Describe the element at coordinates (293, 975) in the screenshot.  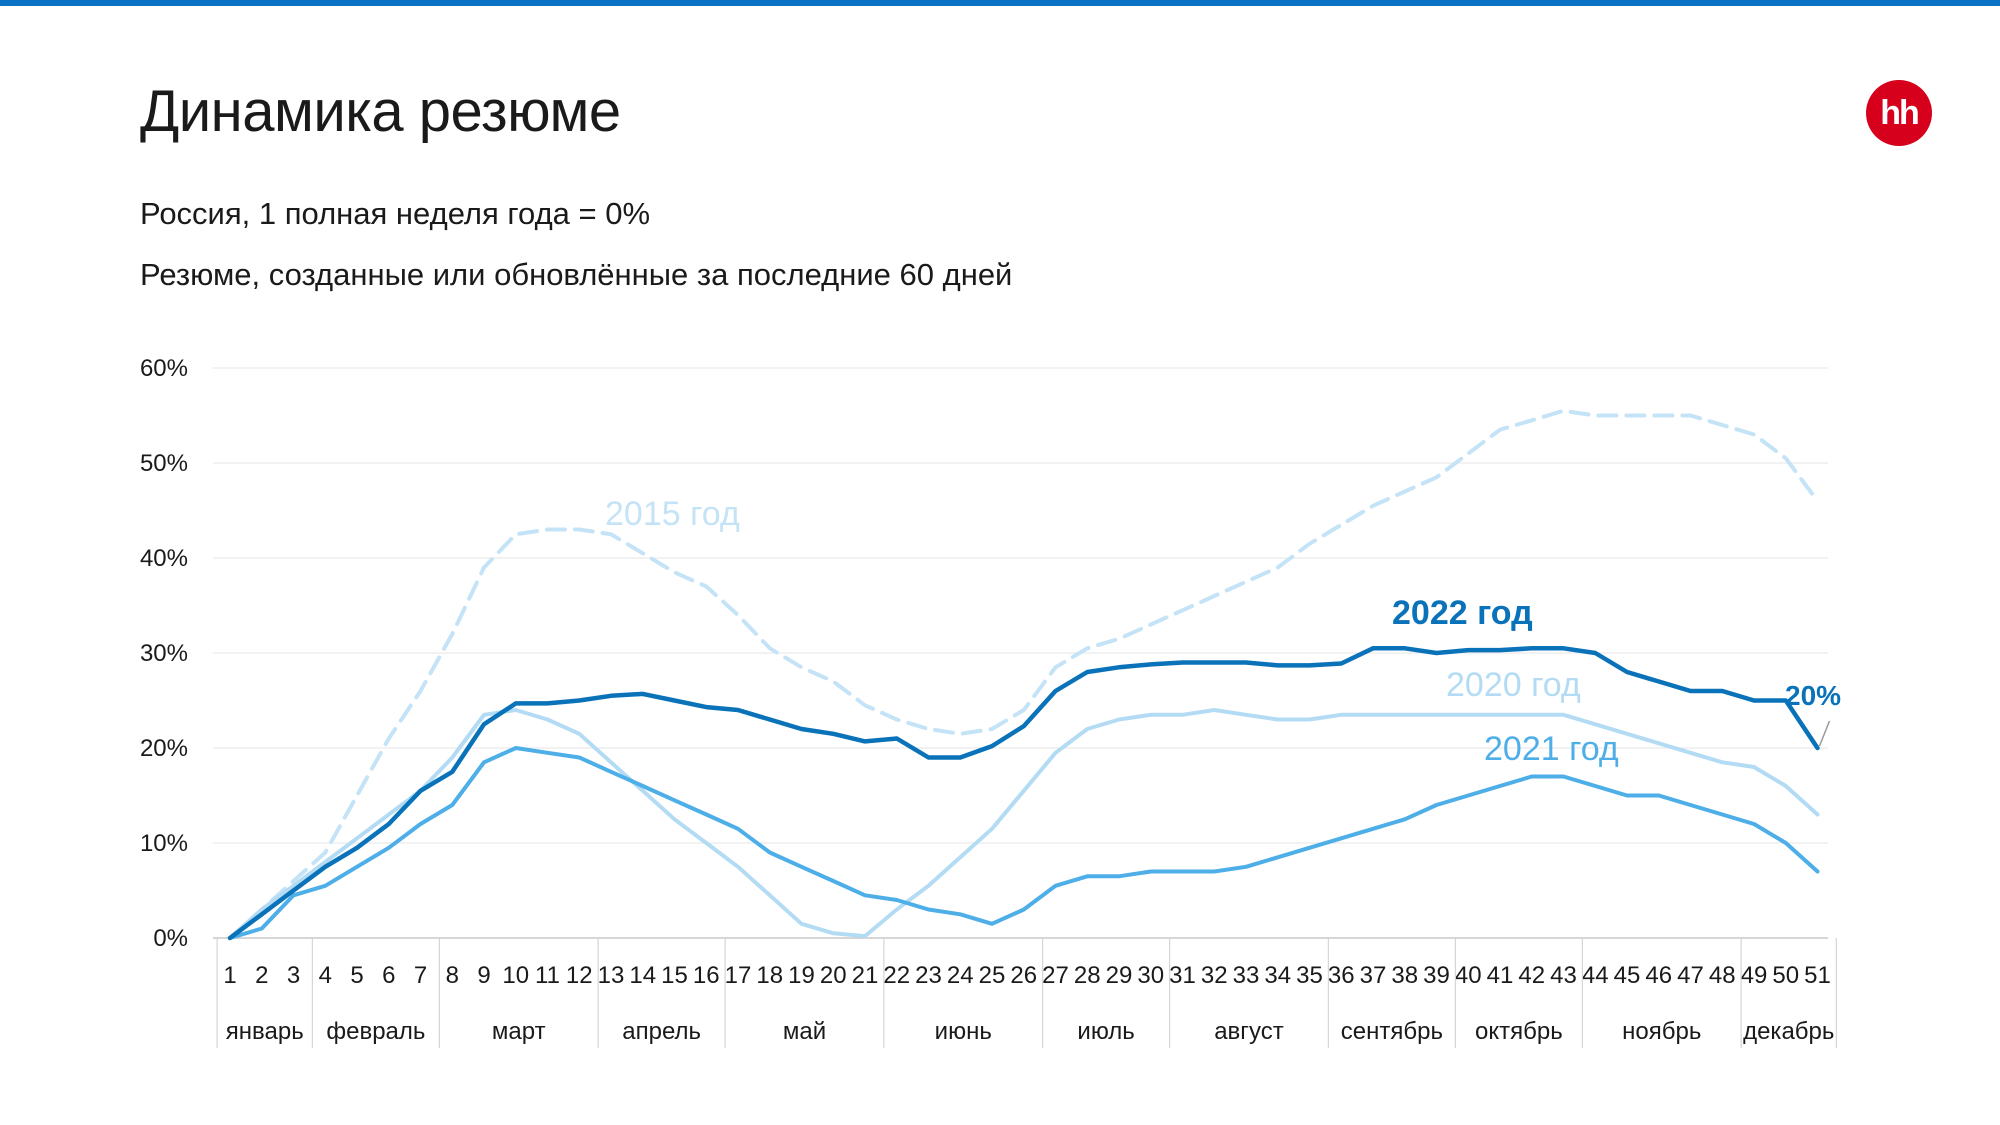
I see `x-tick-label: 3` at that location.